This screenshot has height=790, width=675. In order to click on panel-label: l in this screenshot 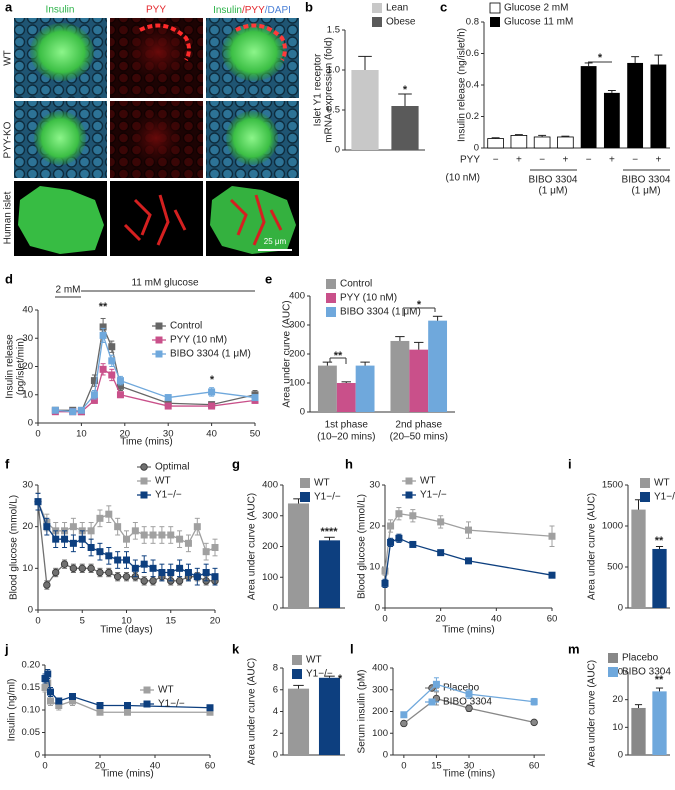, I will do `click(352, 648)`.